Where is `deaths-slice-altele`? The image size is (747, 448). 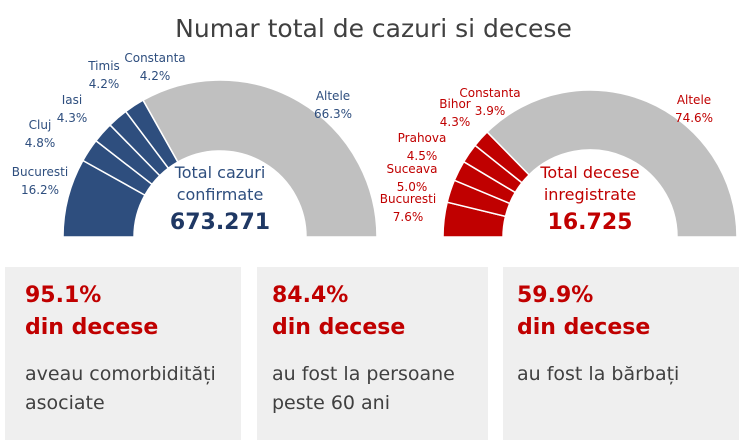 deaths-slice-altele is located at coordinates (612, 163).